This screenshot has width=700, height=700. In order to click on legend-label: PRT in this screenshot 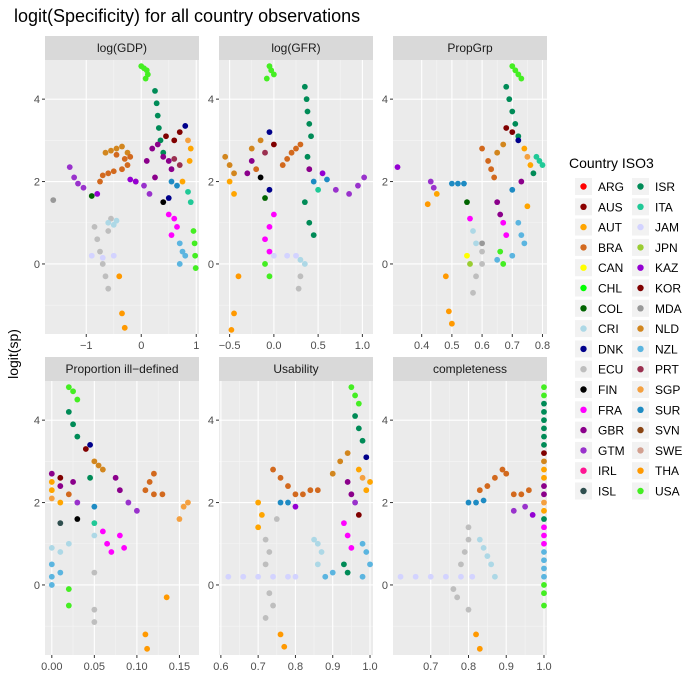, I will do `click(667, 370)`.